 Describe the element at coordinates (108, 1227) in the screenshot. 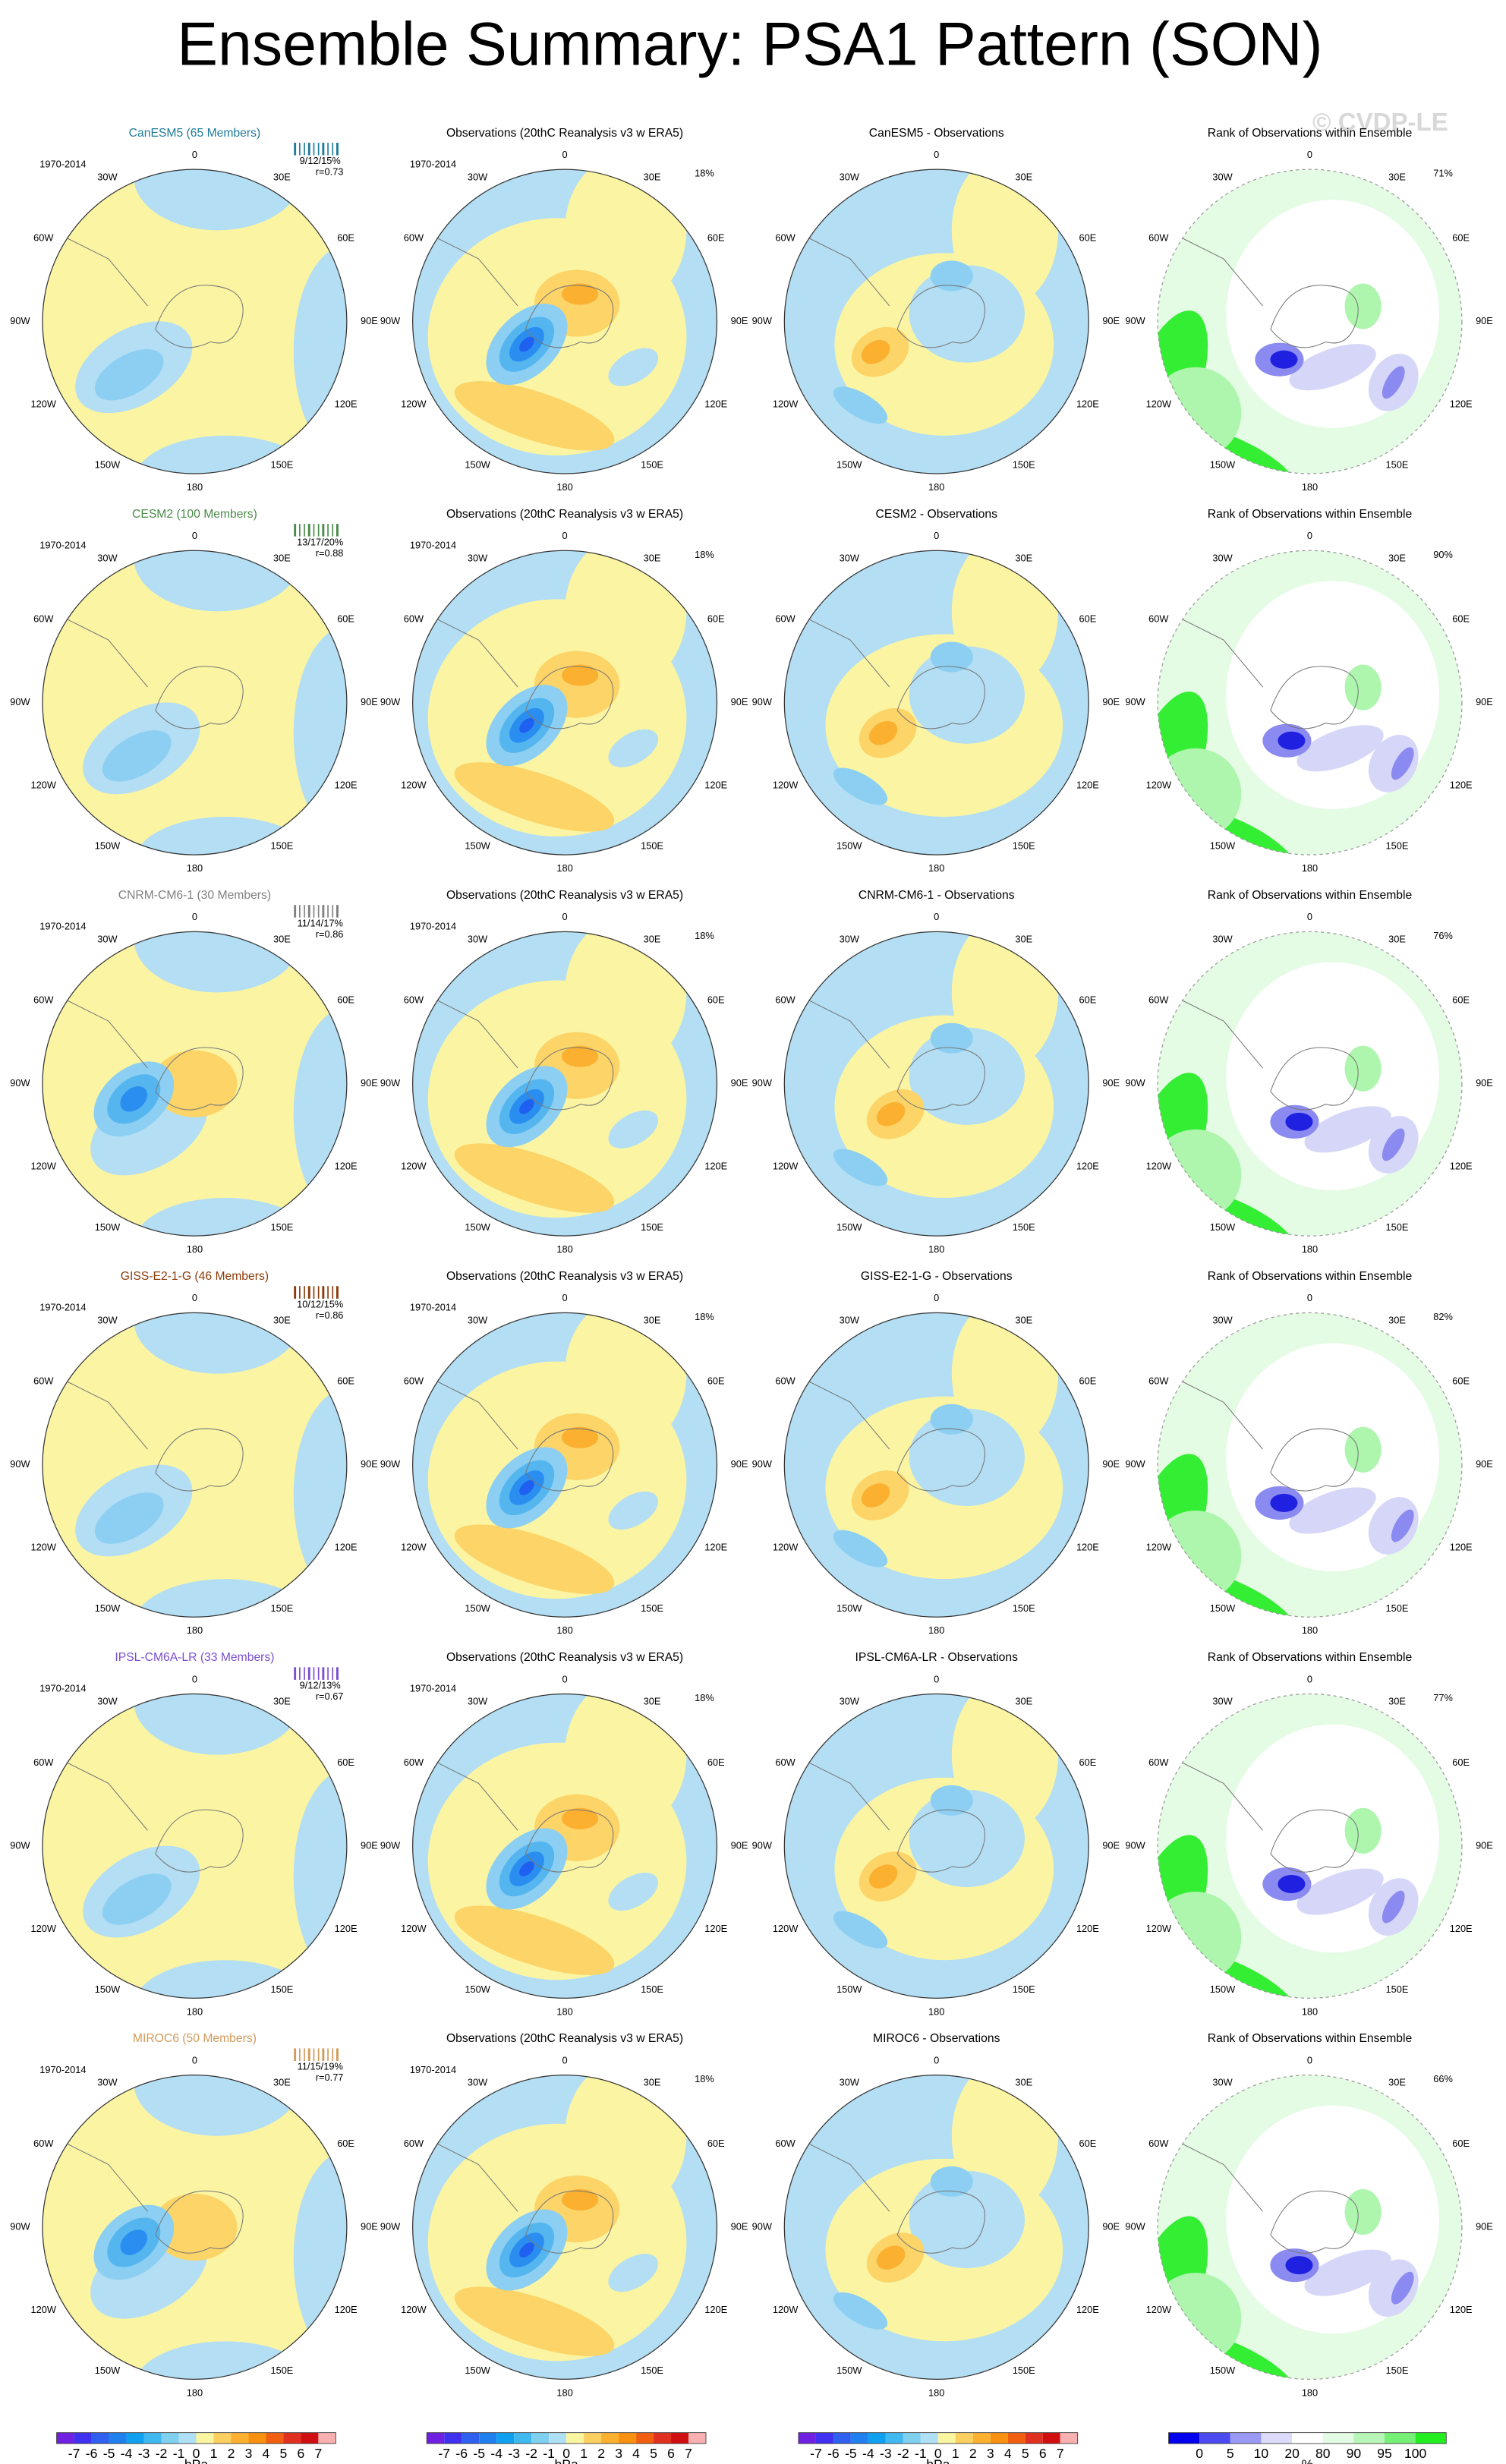

I see `longitude-label: 150W` at that location.